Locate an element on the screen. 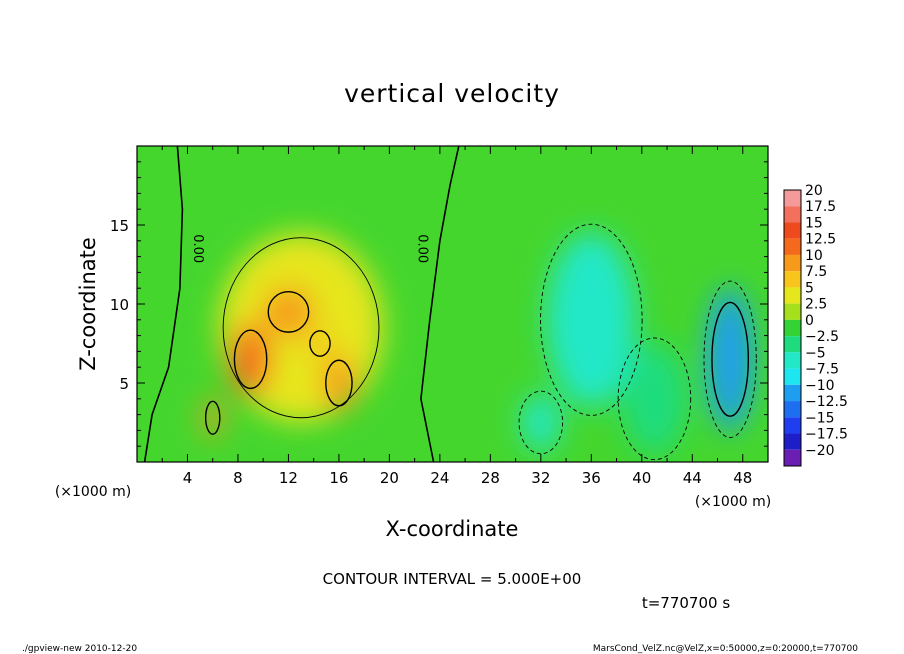 This screenshot has height=654, width=904. colorbar-label-6: 5 is located at coordinates (809, 288).